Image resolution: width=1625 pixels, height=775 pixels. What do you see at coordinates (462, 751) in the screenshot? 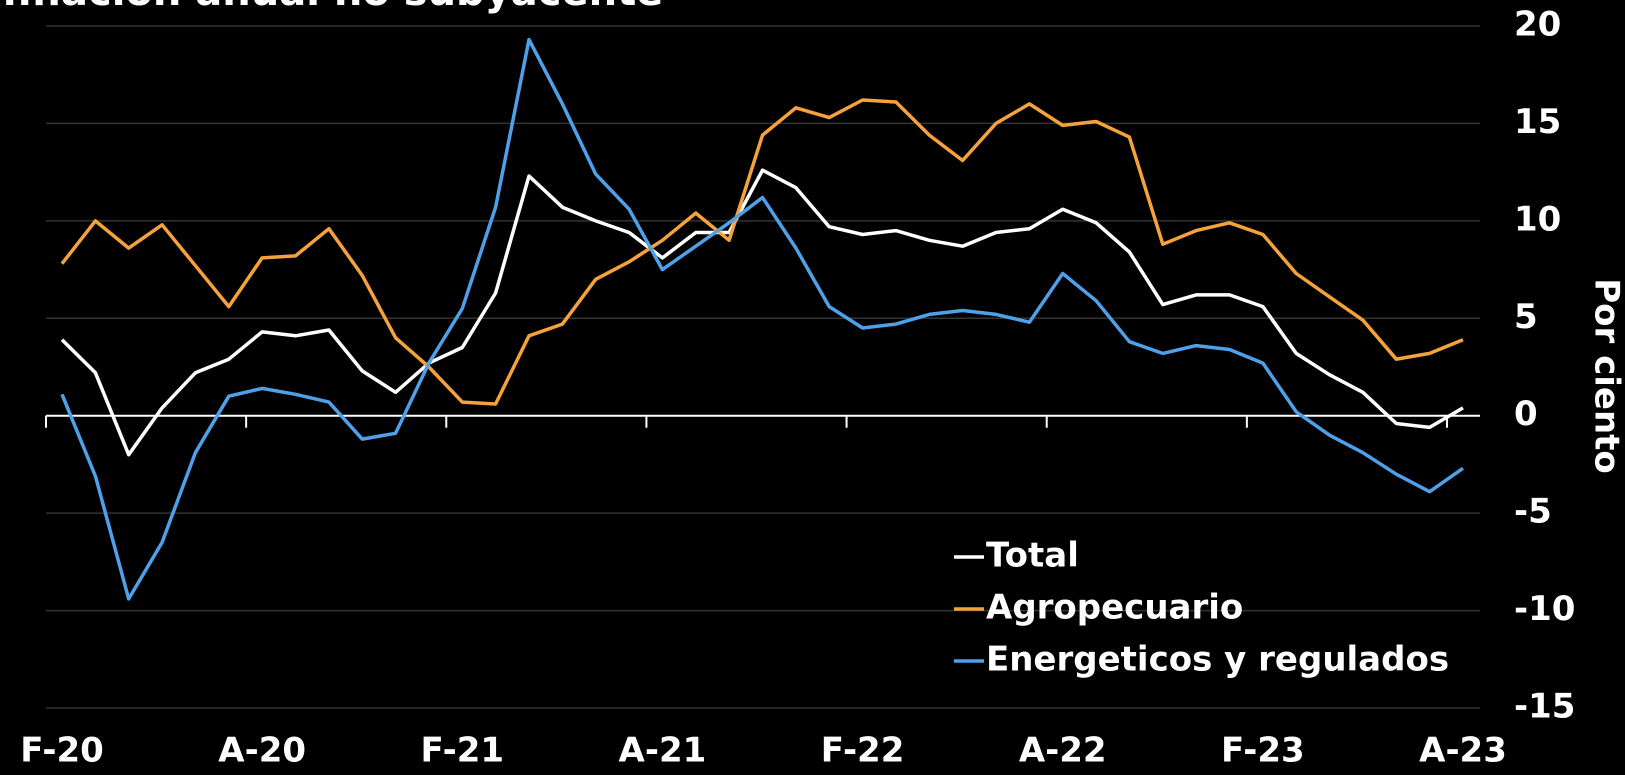
I see `x-tick-label: F-21` at bounding box center [462, 751].